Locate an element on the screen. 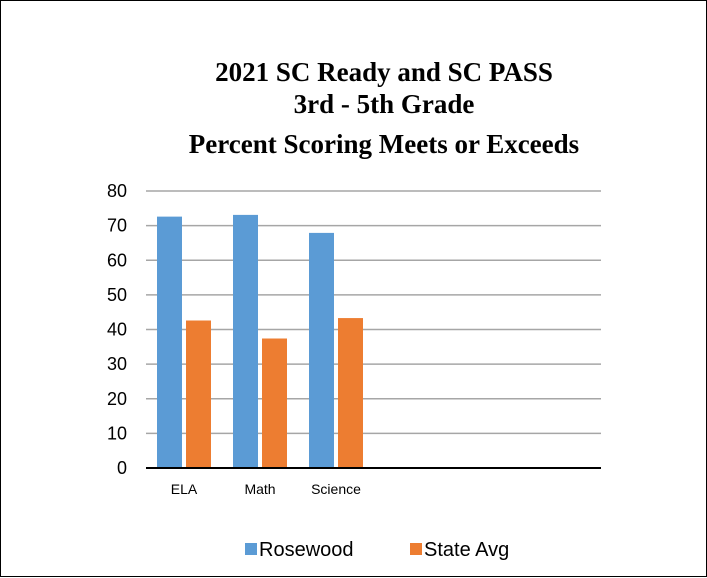  legend-swatch-rosewood is located at coordinates (251, 549).